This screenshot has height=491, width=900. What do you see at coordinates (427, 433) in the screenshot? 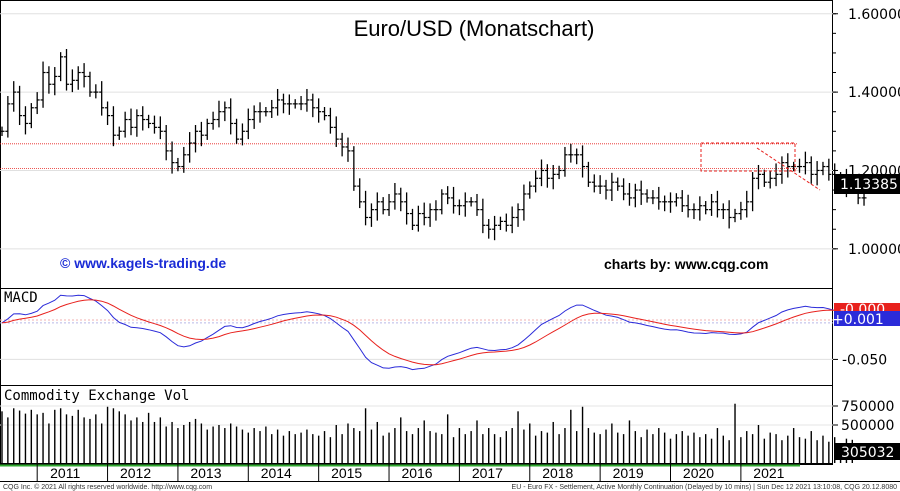
I see `volume-bars` at bounding box center [427, 433].